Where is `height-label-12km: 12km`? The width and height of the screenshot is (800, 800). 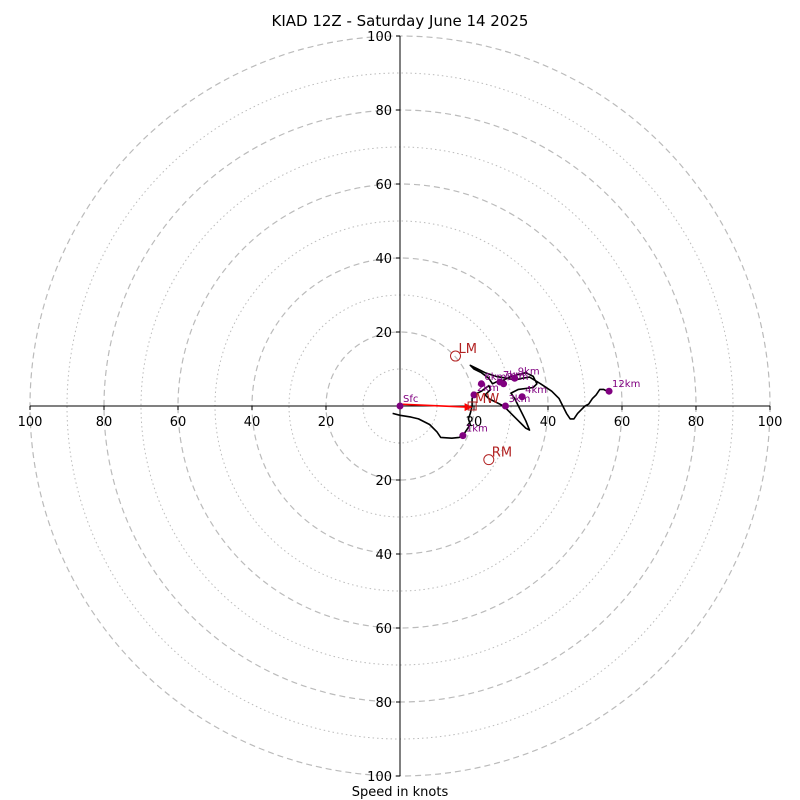 height-label-12km: 12km is located at coordinates (626, 384).